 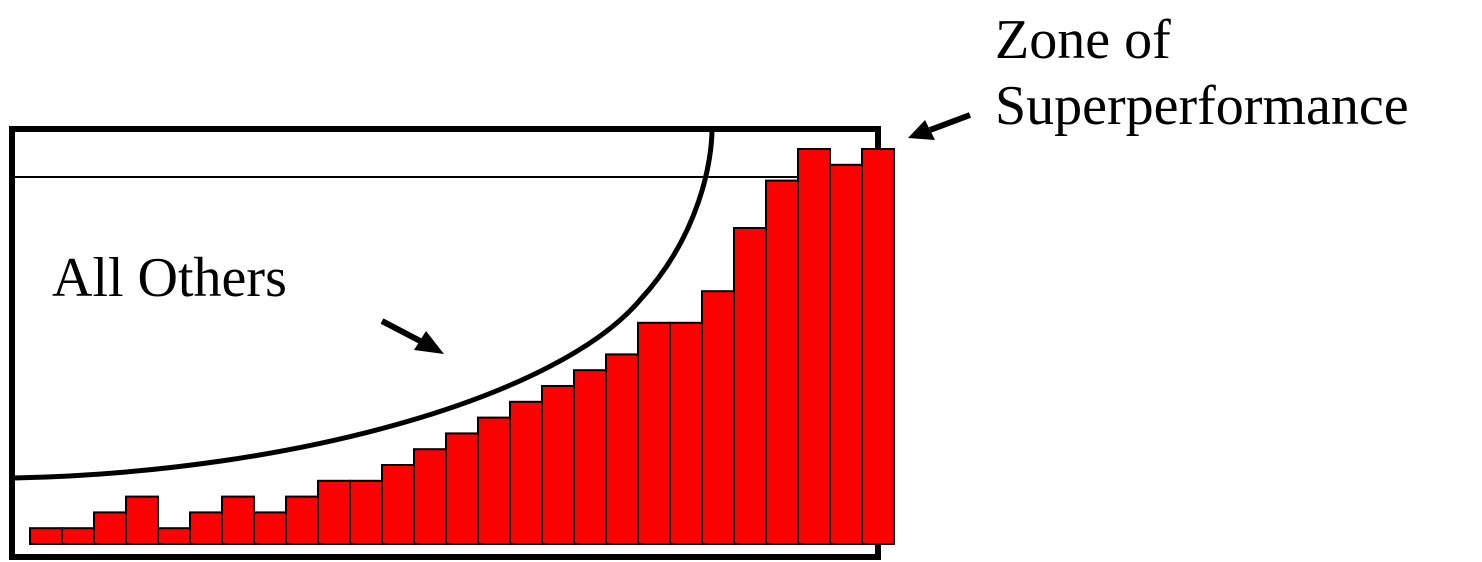 What do you see at coordinates (412, 336) in the screenshot?
I see `all-others-arrow` at bounding box center [412, 336].